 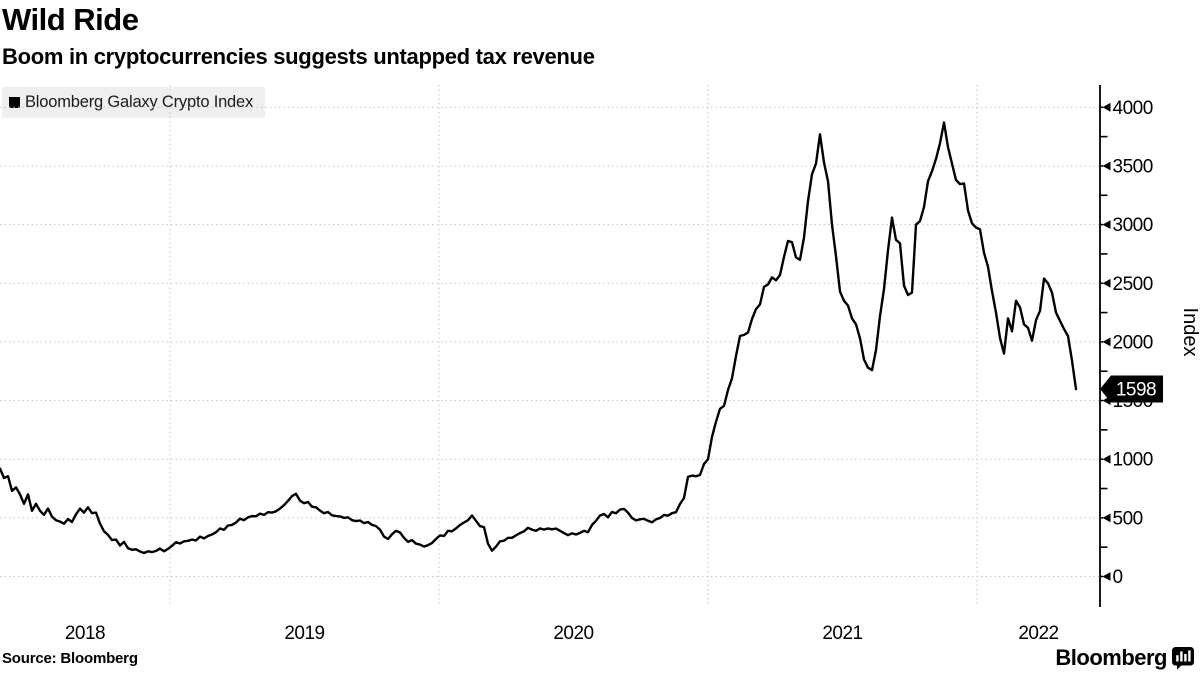 I want to click on y-tick-label: 2000, so click(x=1133, y=342).